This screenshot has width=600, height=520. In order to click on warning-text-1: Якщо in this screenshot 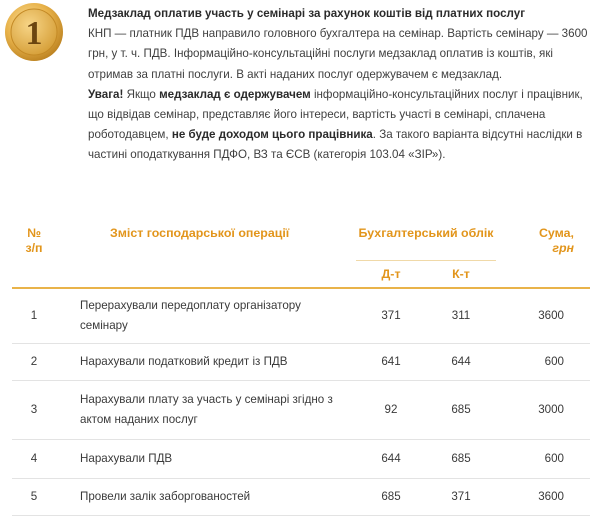, I will do `click(141, 94)`.